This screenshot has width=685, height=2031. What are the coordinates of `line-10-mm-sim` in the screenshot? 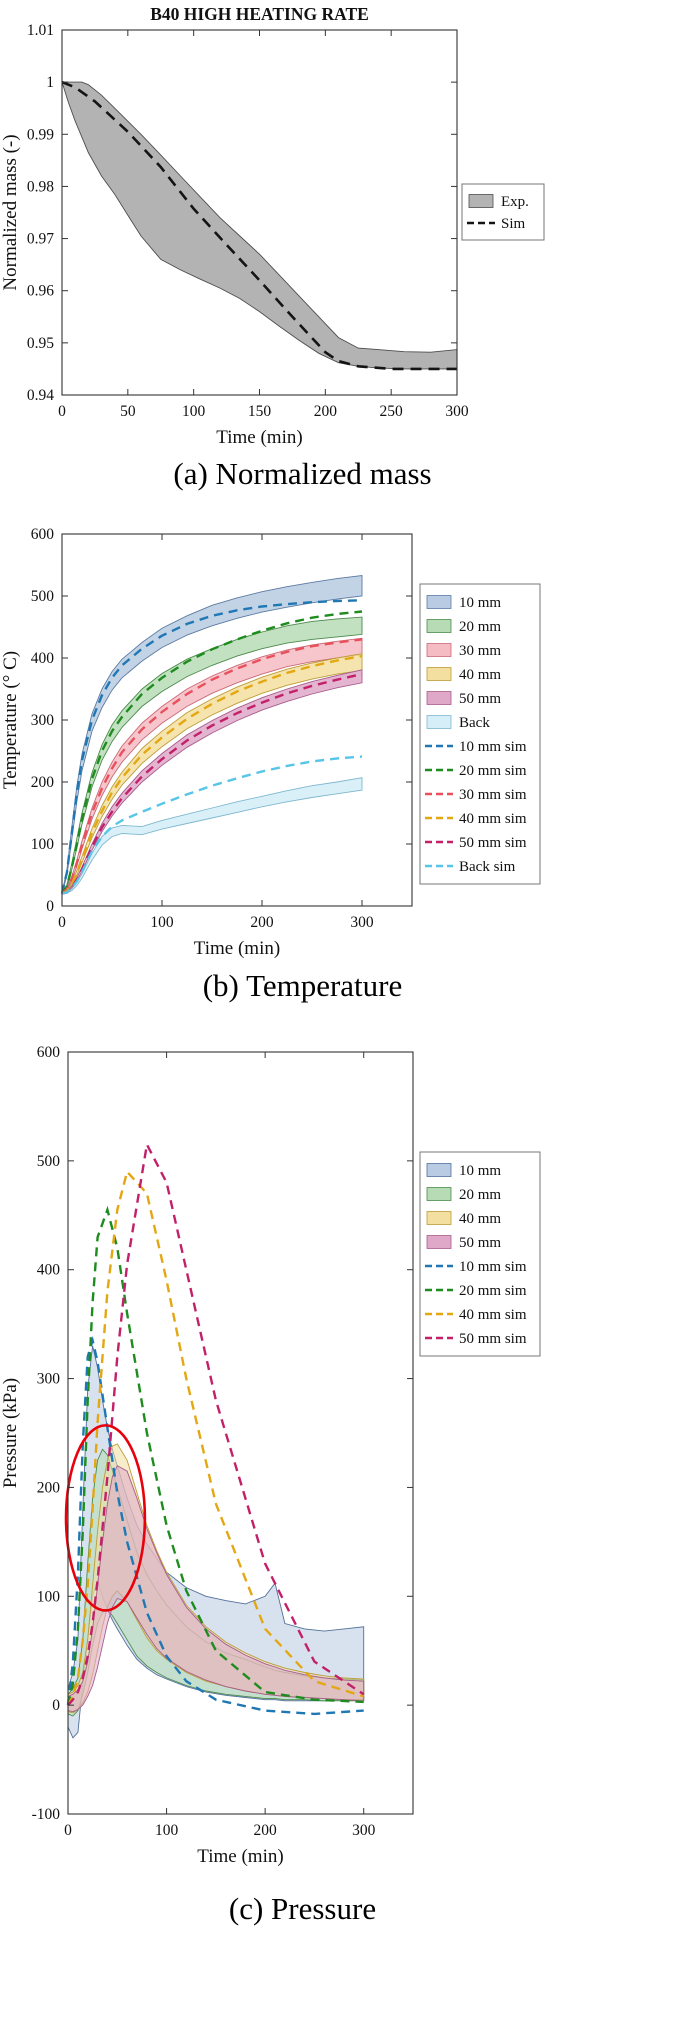 It's located at (215, 1525).